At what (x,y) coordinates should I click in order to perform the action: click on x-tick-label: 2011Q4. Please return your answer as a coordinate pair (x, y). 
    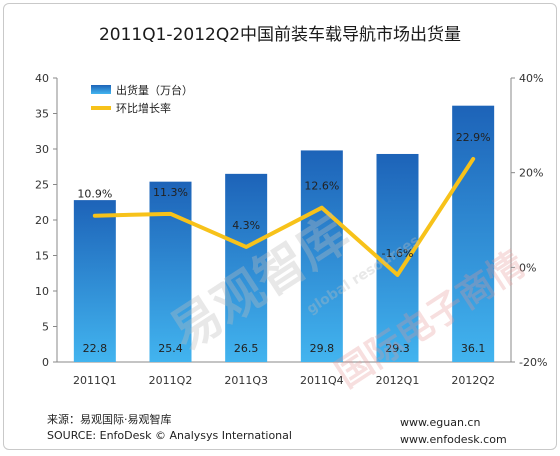
    Looking at the image, I should click on (322, 380).